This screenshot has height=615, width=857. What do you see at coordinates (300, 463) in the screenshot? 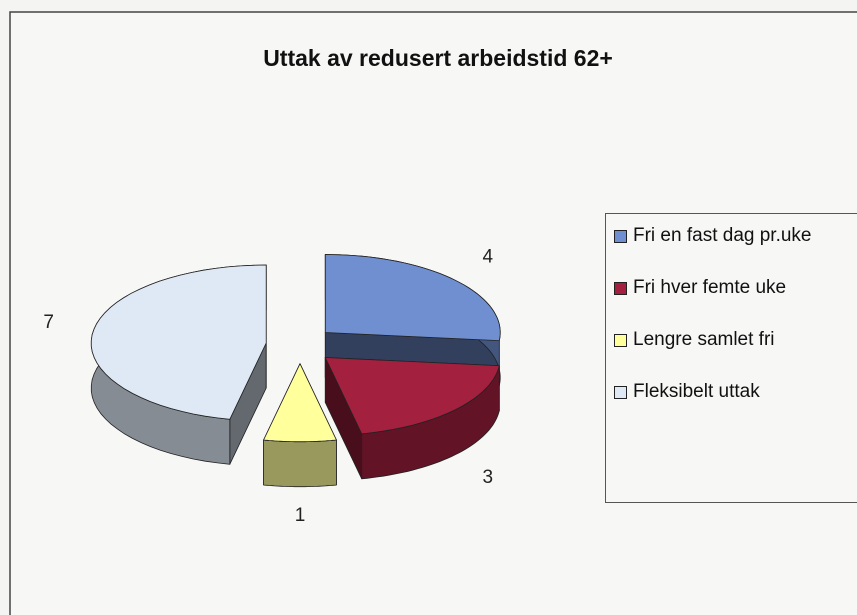
I see `slice-side` at bounding box center [300, 463].